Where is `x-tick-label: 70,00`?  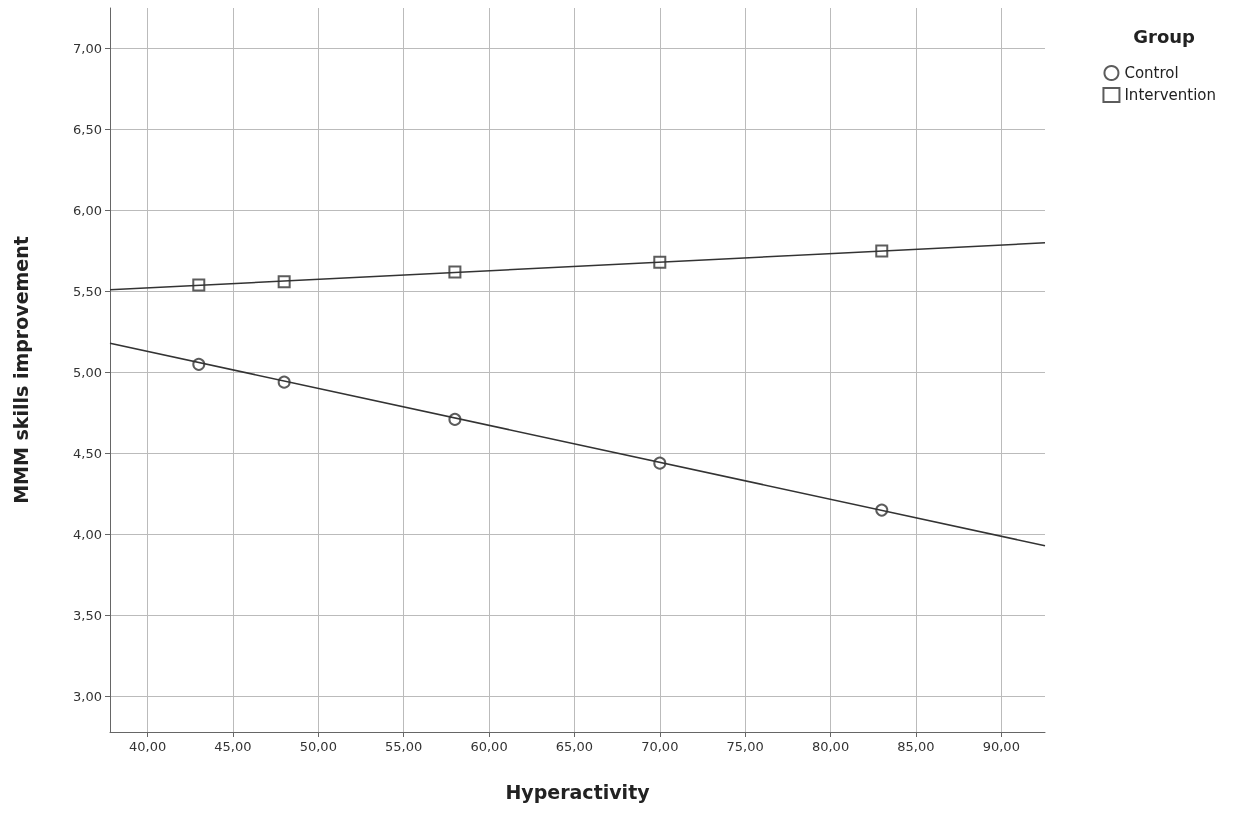 x-tick-label: 70,00 is located at coordinates (660, 746).